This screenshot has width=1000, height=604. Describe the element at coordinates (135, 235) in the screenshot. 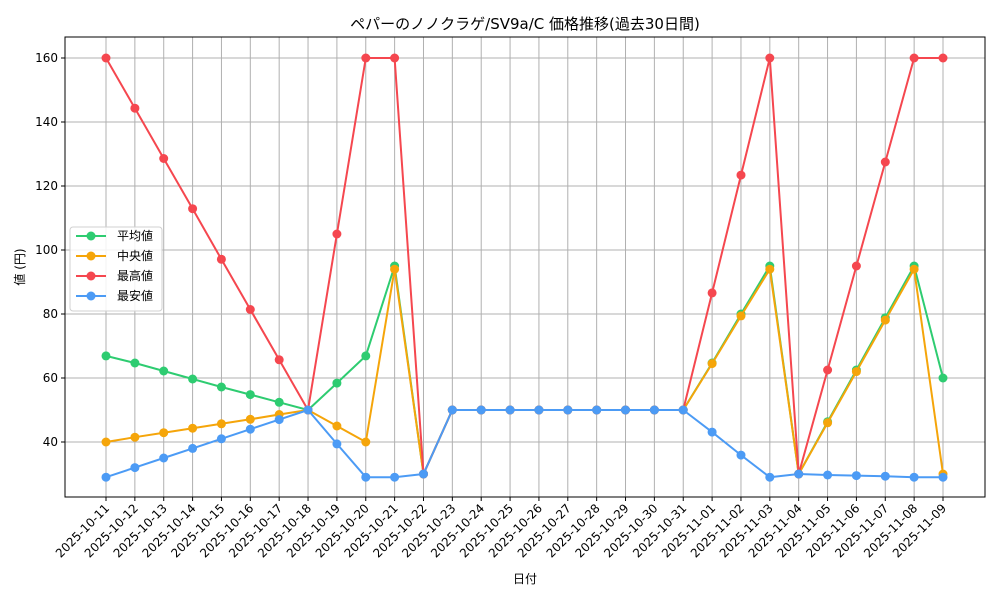

I see `legend-label-average: 平均値` at that location.